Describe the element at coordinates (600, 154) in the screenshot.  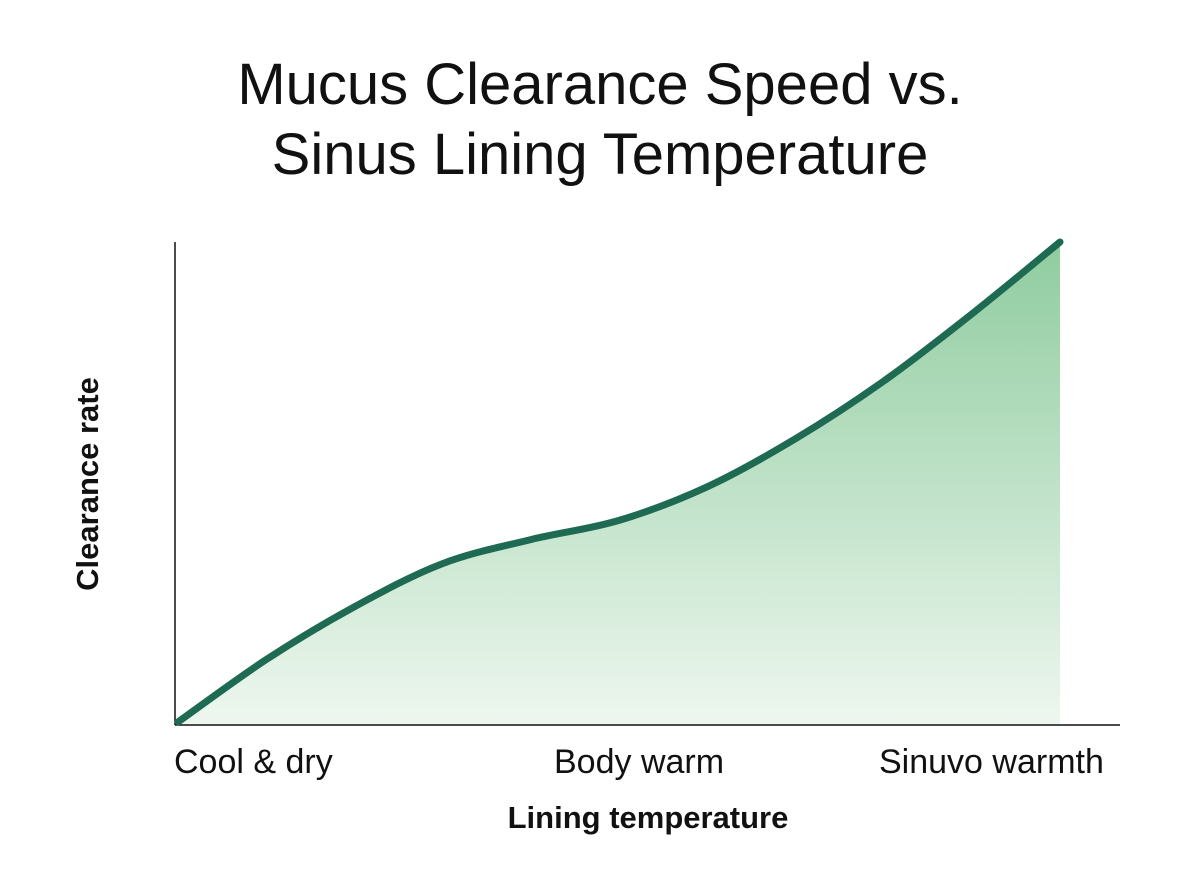
I see `chart-title-line-2: Sinus Lining Temperature` at that location.